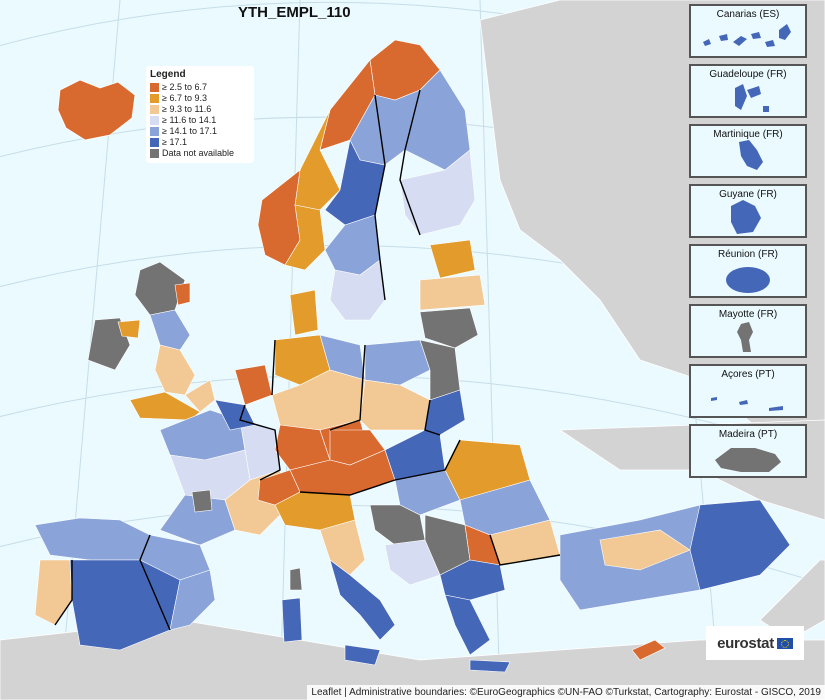  What do you see at coordinates (784, 643) in the screenshot?
I see `eu-flag-icon` at bounding box center [784, 643].